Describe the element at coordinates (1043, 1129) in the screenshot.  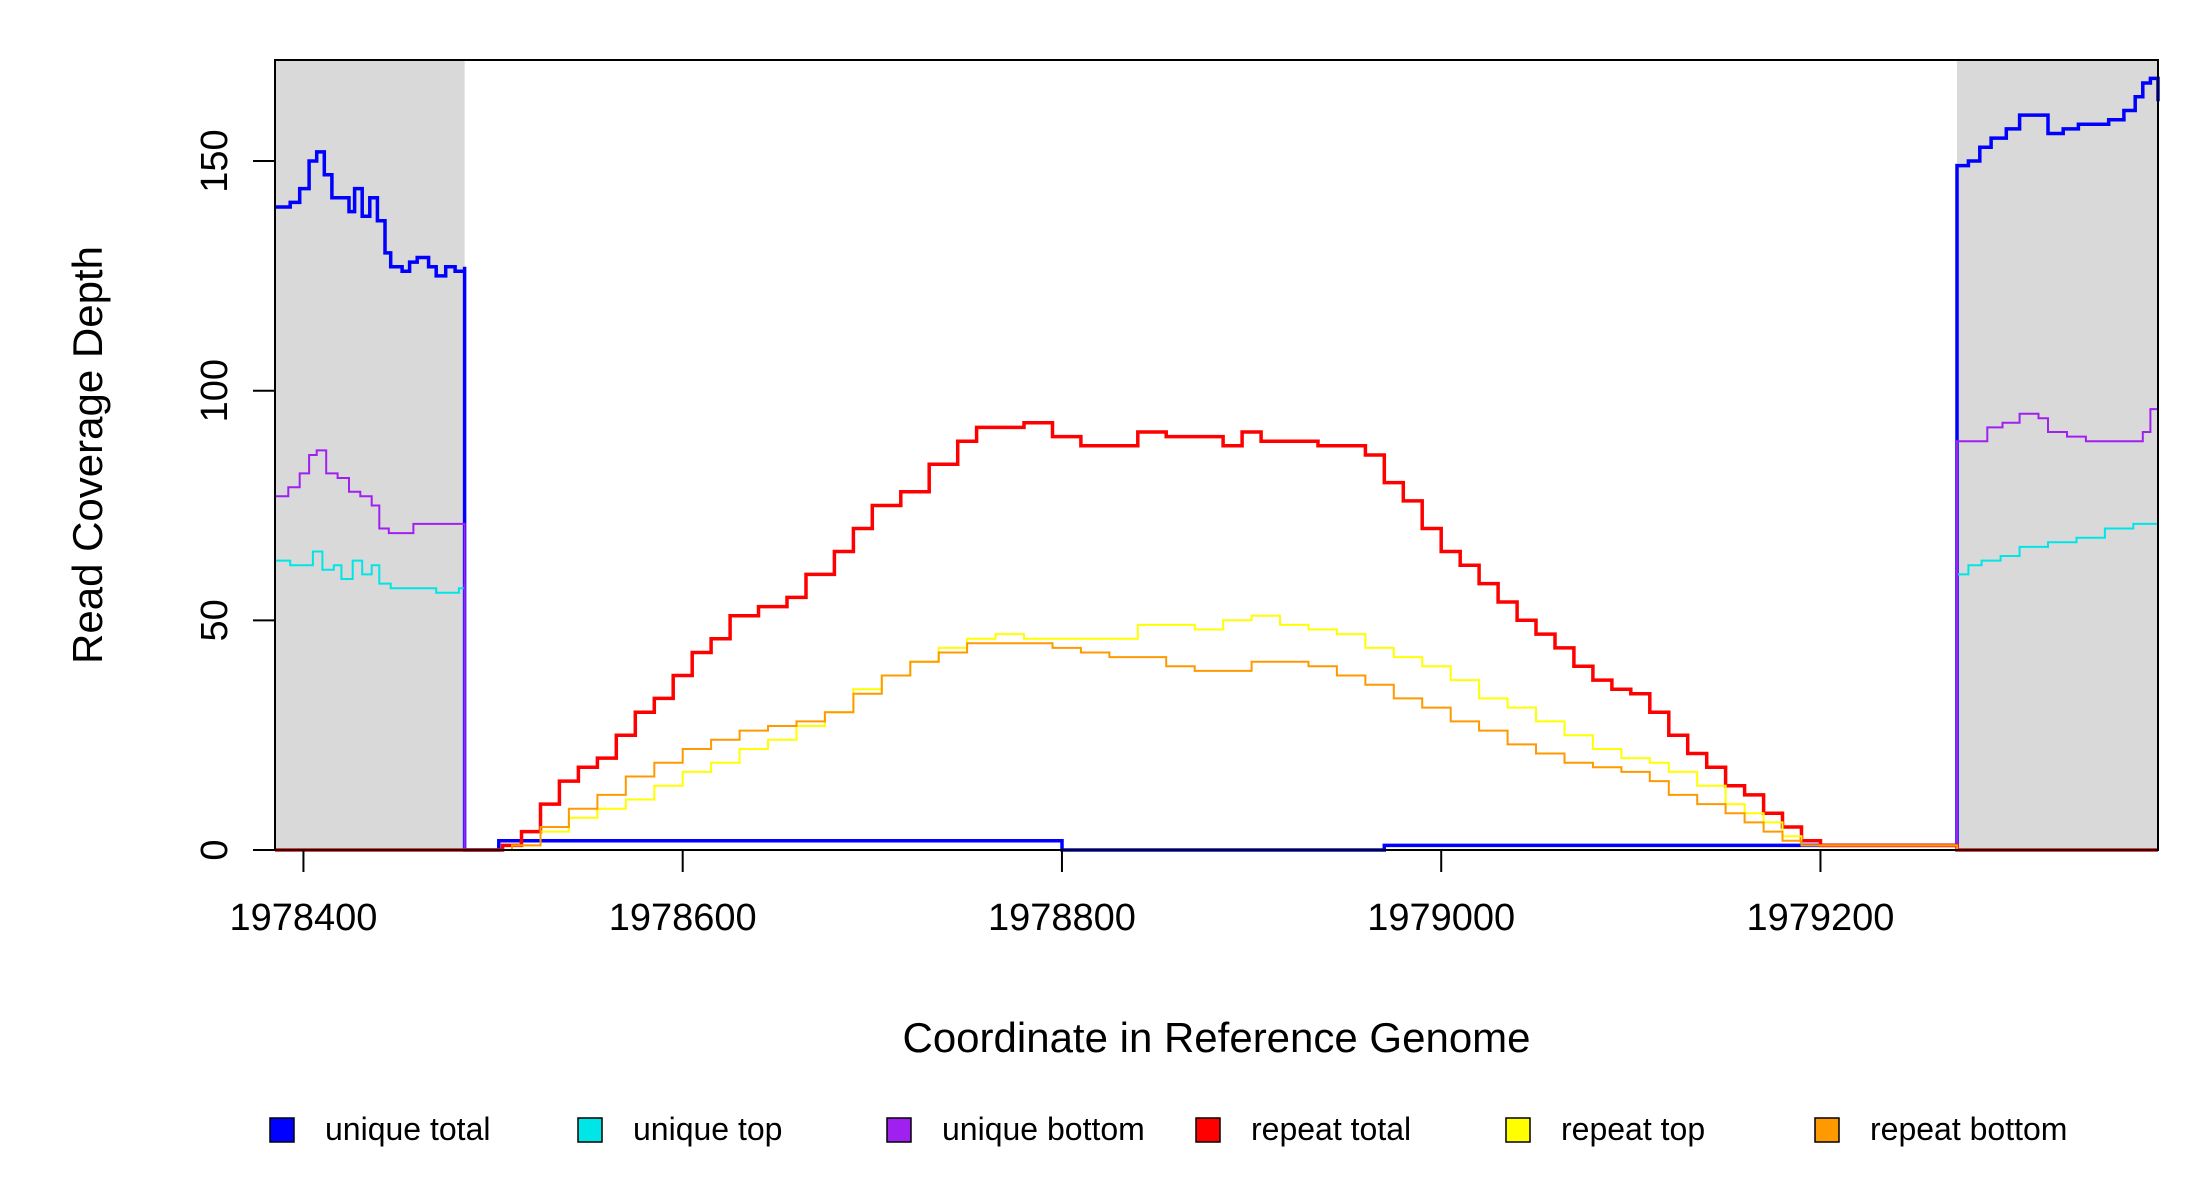
I see `legend-label: unique bottom` at that location.